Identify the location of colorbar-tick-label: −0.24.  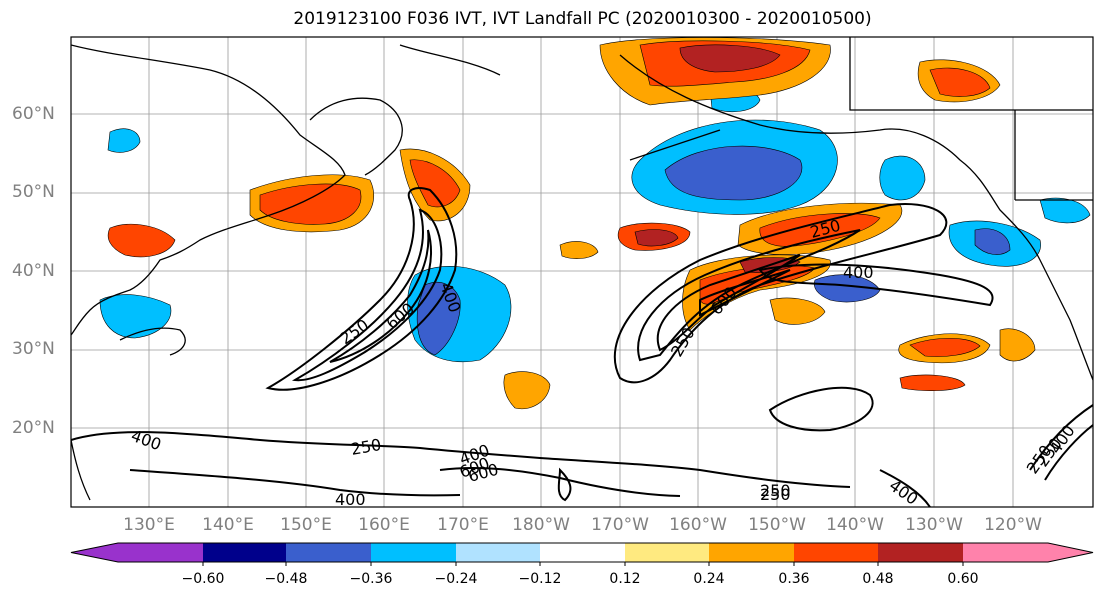
(456, 579).